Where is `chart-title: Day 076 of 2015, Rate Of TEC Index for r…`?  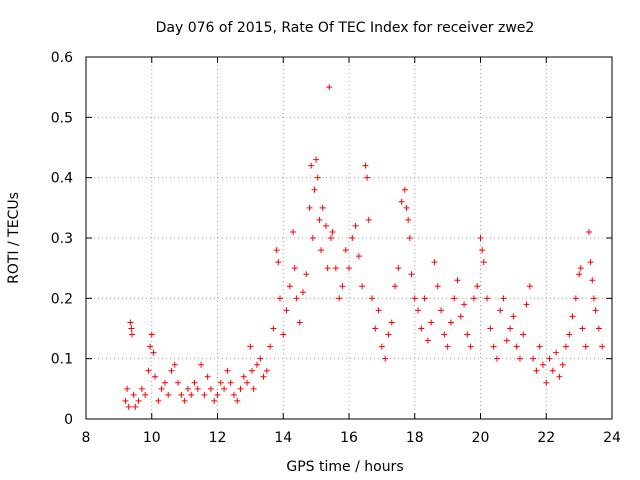
chart-title: Day 076 of 2015, Rate Of TEC Index for r… is located at coordinates (345, 28).